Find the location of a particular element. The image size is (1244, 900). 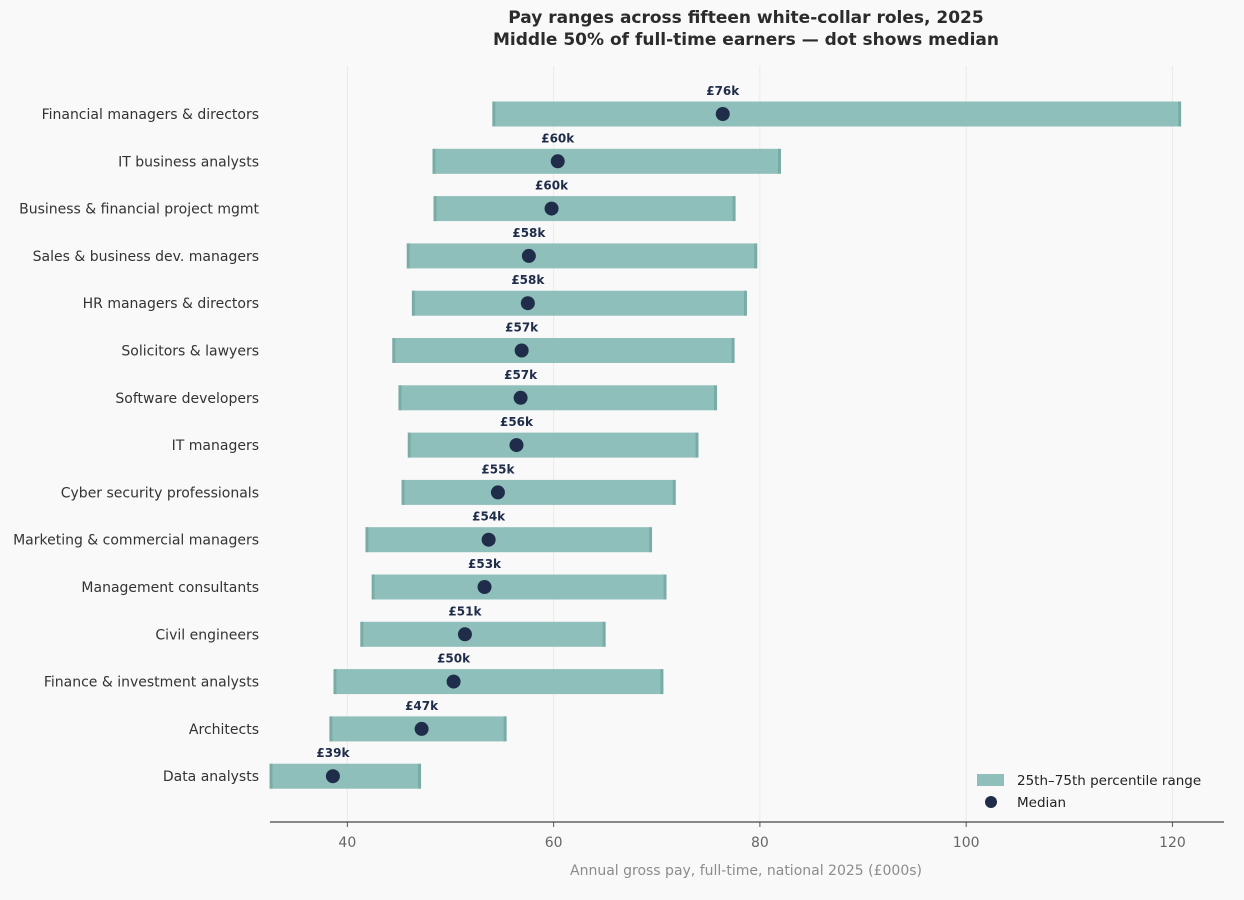

role-label: Business & financial project mgmt is located at coordinates (139, 210).